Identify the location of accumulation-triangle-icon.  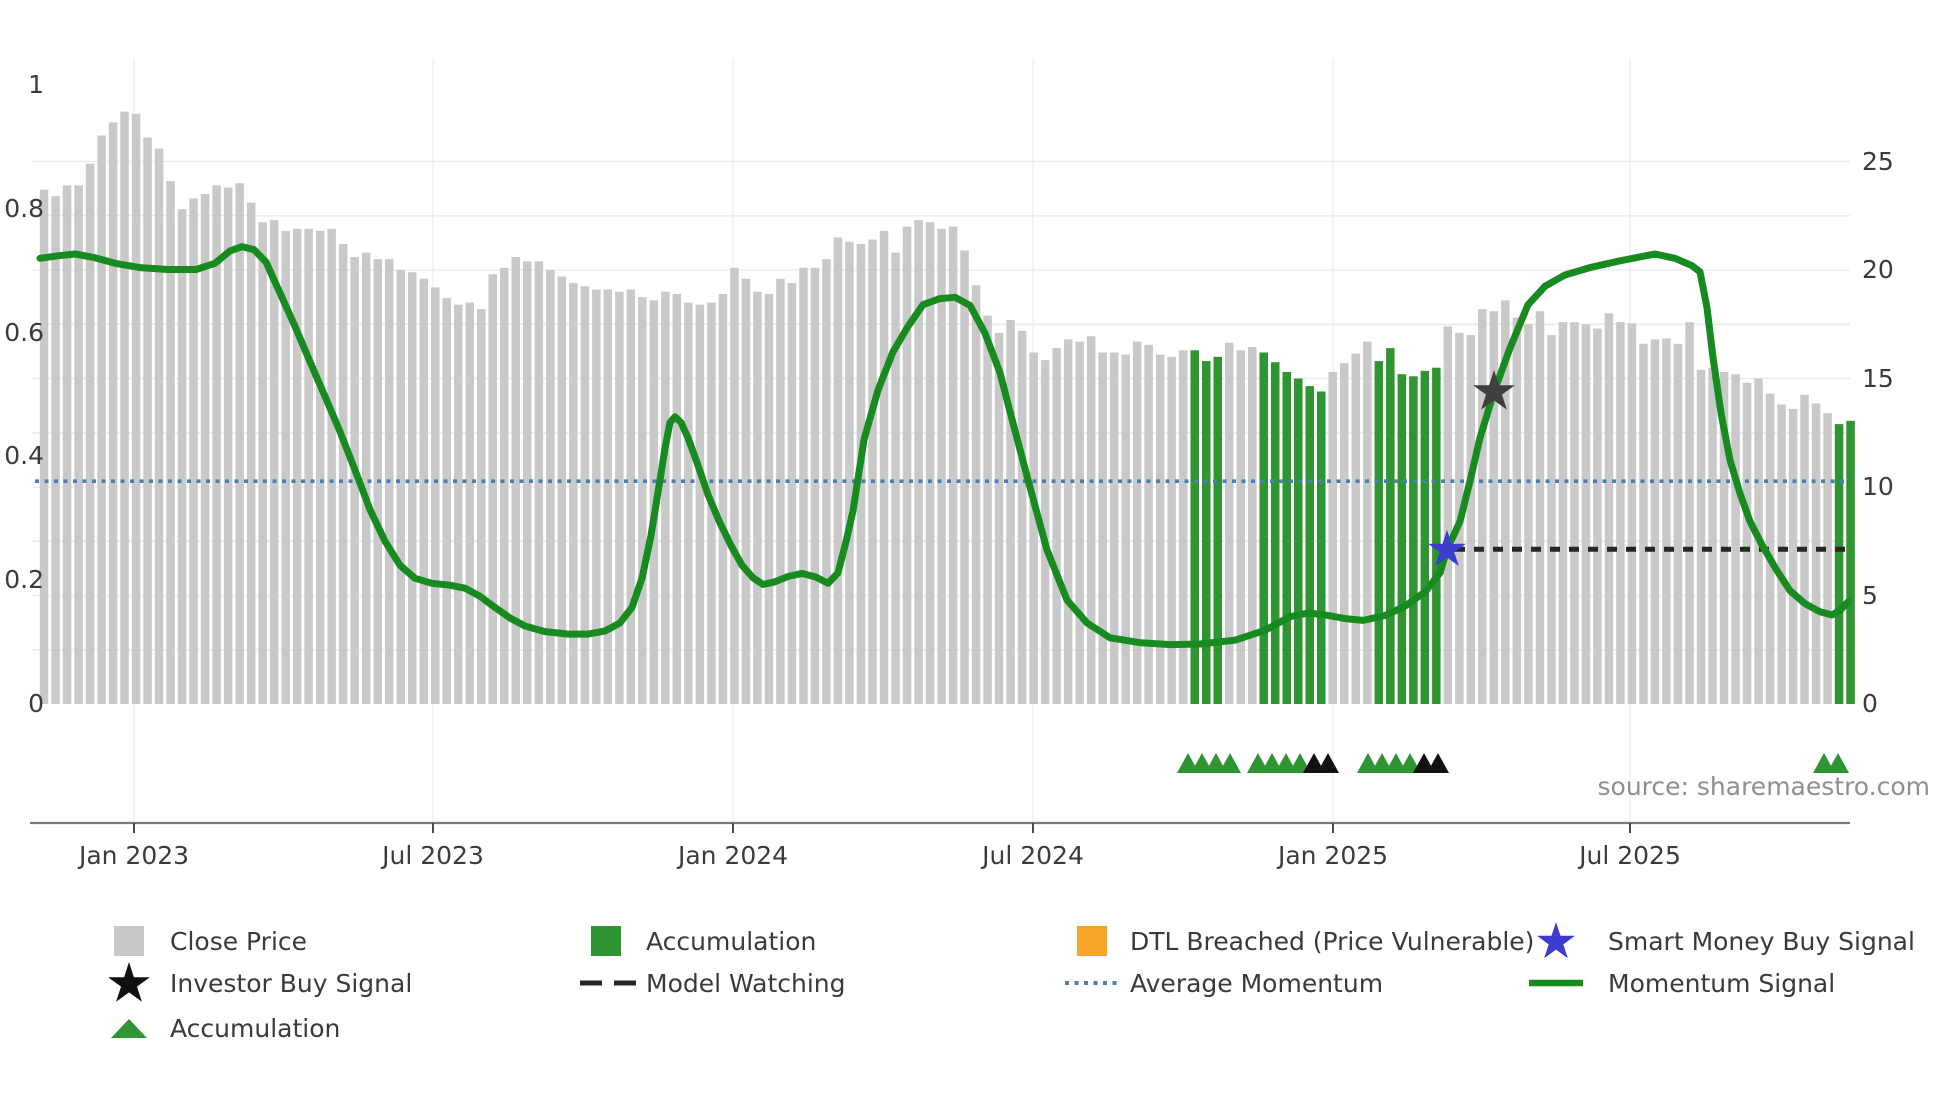
(129, 1028).